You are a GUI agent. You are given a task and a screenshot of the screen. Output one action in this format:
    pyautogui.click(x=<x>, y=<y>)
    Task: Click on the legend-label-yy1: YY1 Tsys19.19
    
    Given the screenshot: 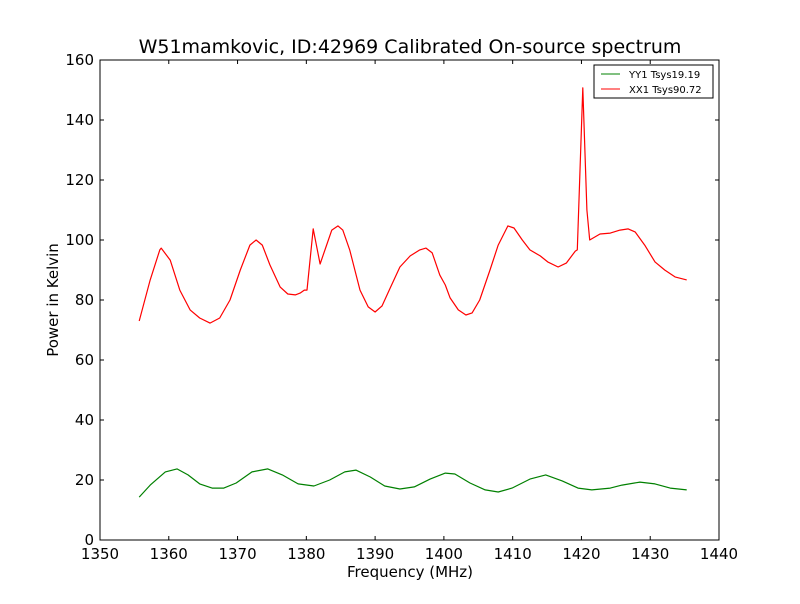 What is the action you would take?
    pyautogui.click(x=664, y=75)
    